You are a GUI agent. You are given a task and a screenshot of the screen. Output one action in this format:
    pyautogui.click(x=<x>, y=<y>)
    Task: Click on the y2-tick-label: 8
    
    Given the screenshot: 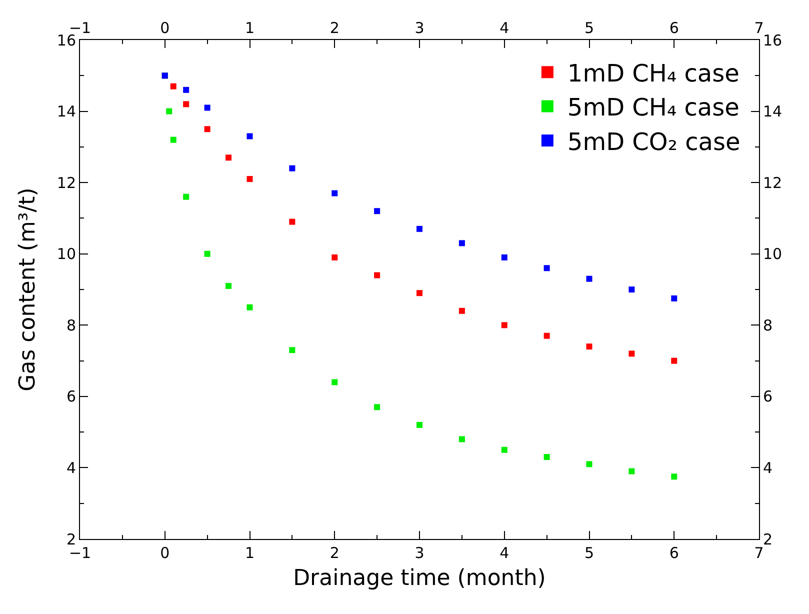 What is the action you would take?
    pyautogui.click(x=768, y=325)
    